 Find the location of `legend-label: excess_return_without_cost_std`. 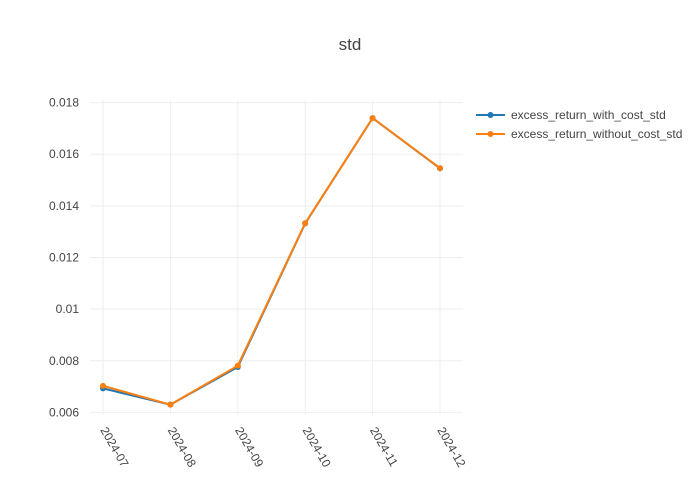

legend-label: excess_return_without_cost_std is located at coordinates (596, 134).